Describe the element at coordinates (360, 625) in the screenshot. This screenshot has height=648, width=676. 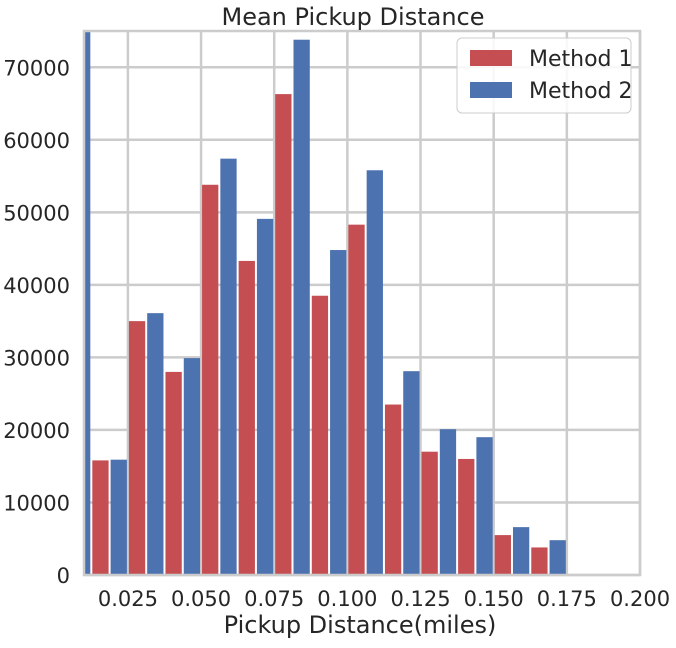
I see `x-axis-label: Pickup Distance(miles)` at that location.